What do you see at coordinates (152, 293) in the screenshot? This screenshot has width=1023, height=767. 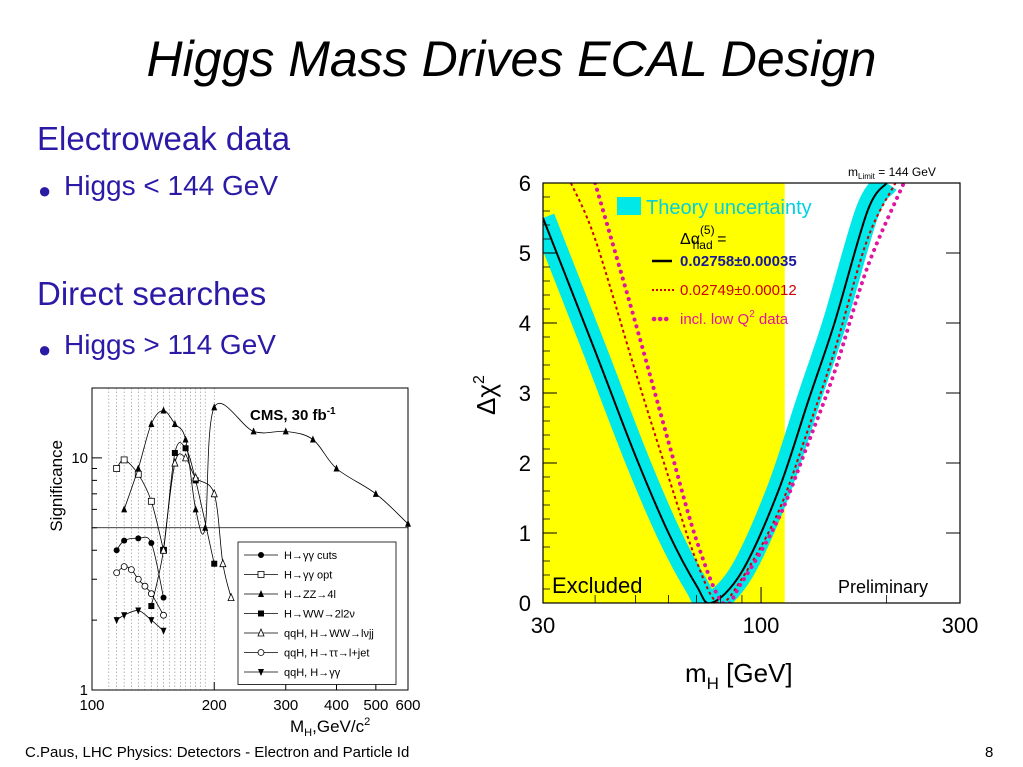 I see `section-heading-direct-searches: Direct searches` at bounding box center [152, 293].